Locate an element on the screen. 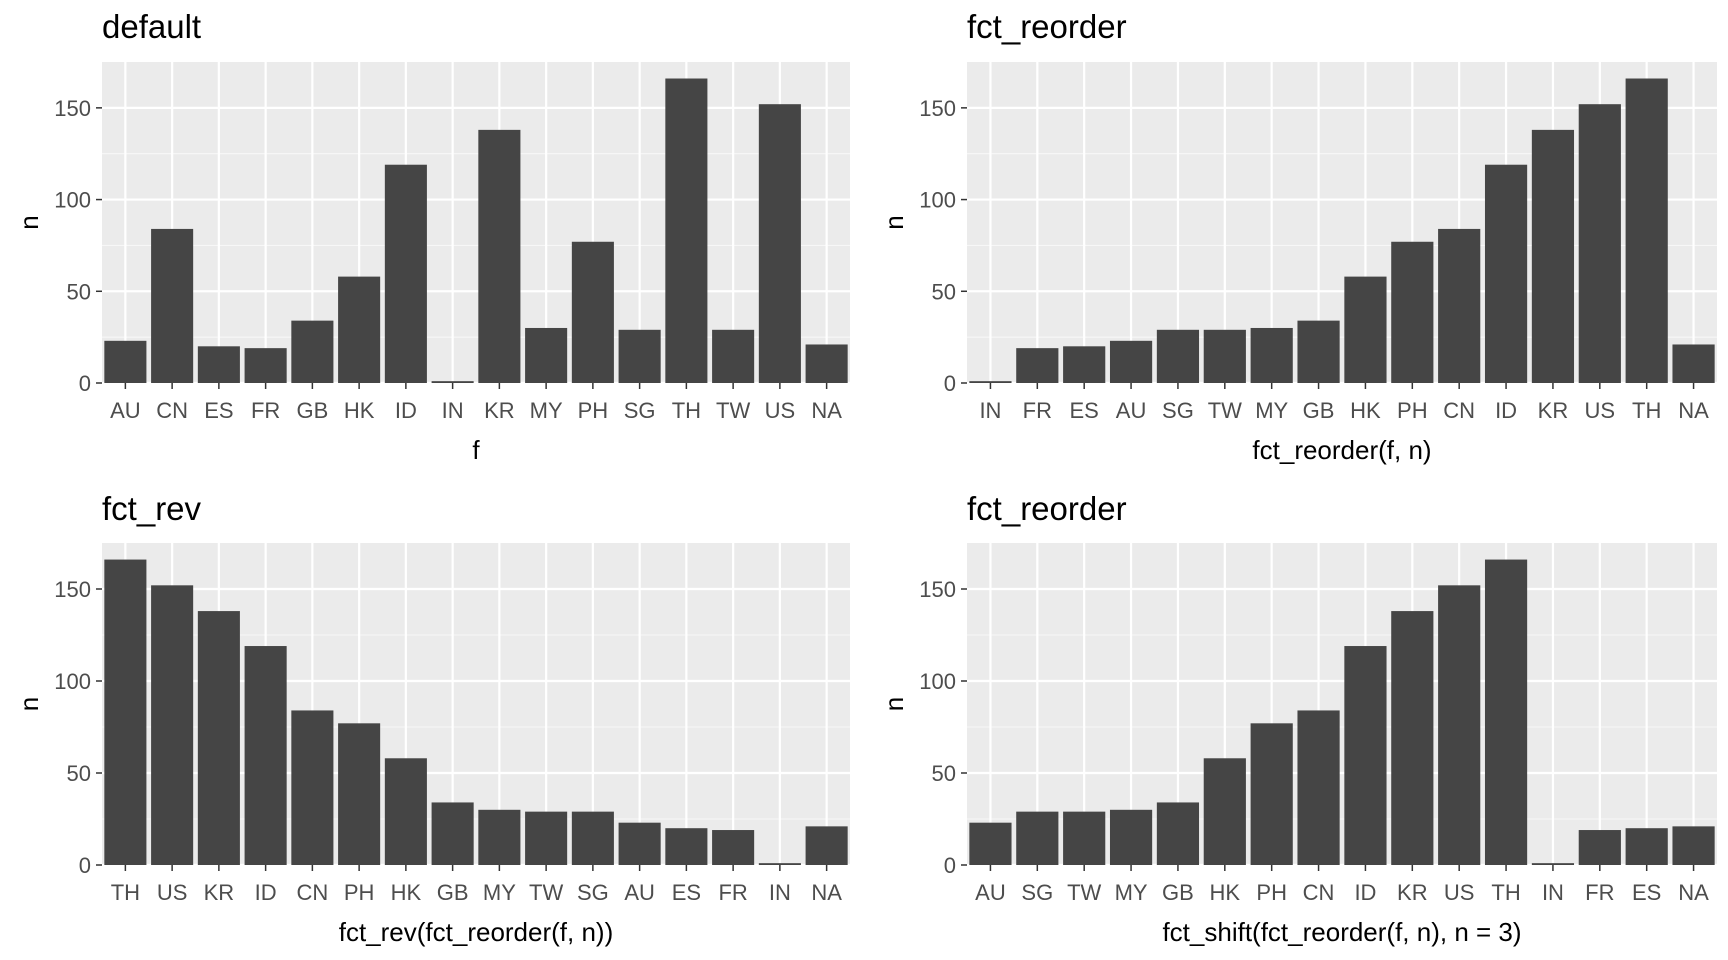  bar-us is located at coordinates (779, 243).